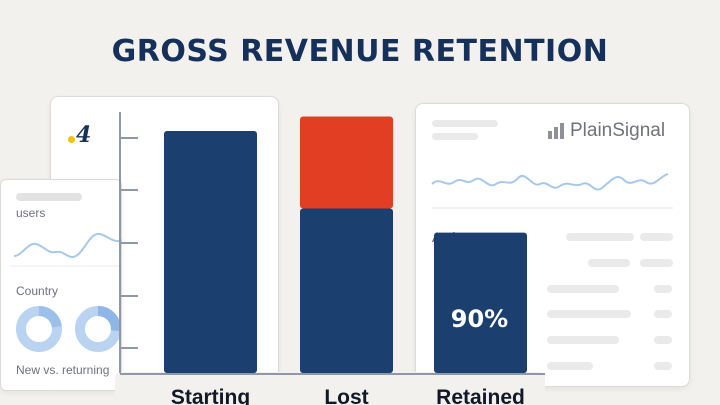 The image size is (720, 405). What do you see at coordinates (550, 182) in the screenshot?
I see `visitors-sparkline-line` at bounding box center [550, 182].